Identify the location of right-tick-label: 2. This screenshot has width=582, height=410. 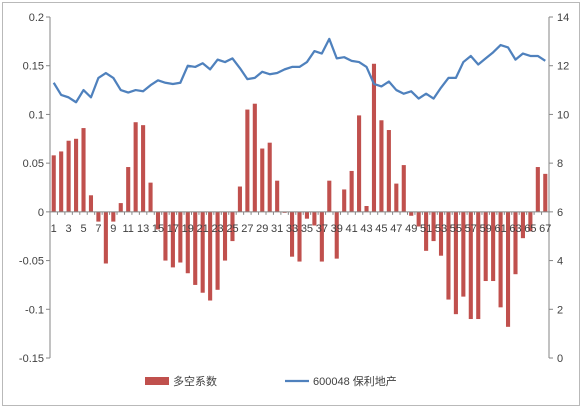
(560, 310).